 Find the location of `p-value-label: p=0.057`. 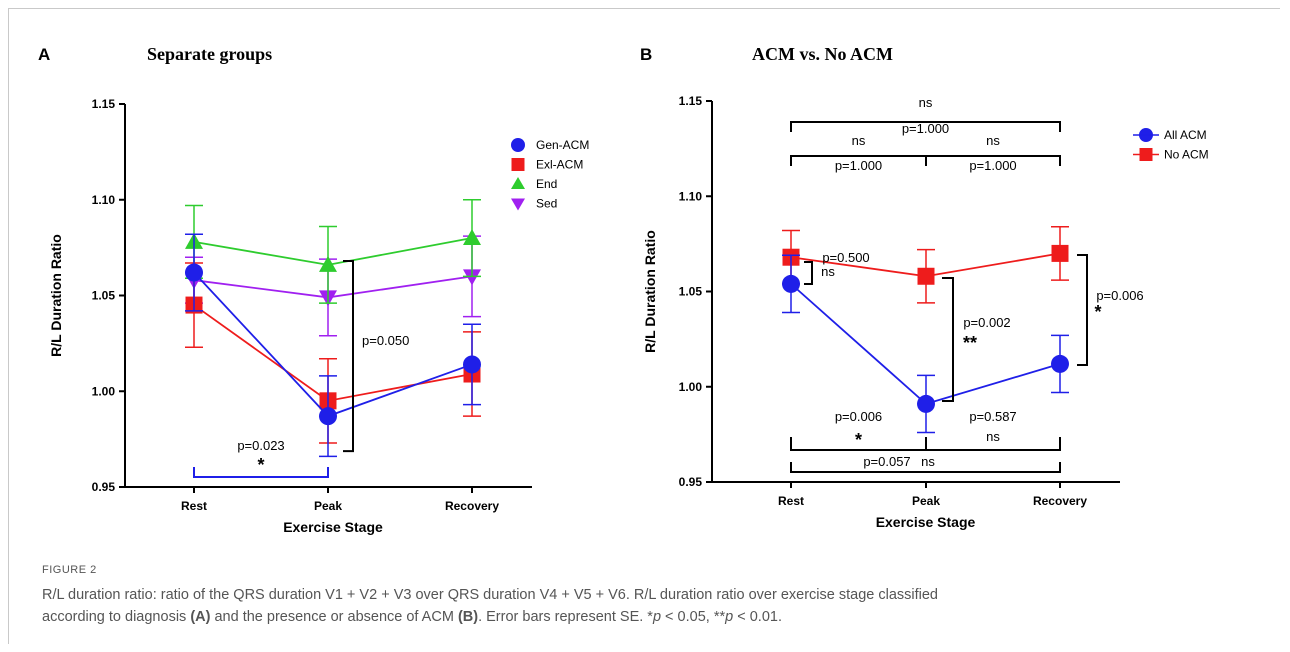

p-value-label: p=0.057 is located at coordinates (886, 461).